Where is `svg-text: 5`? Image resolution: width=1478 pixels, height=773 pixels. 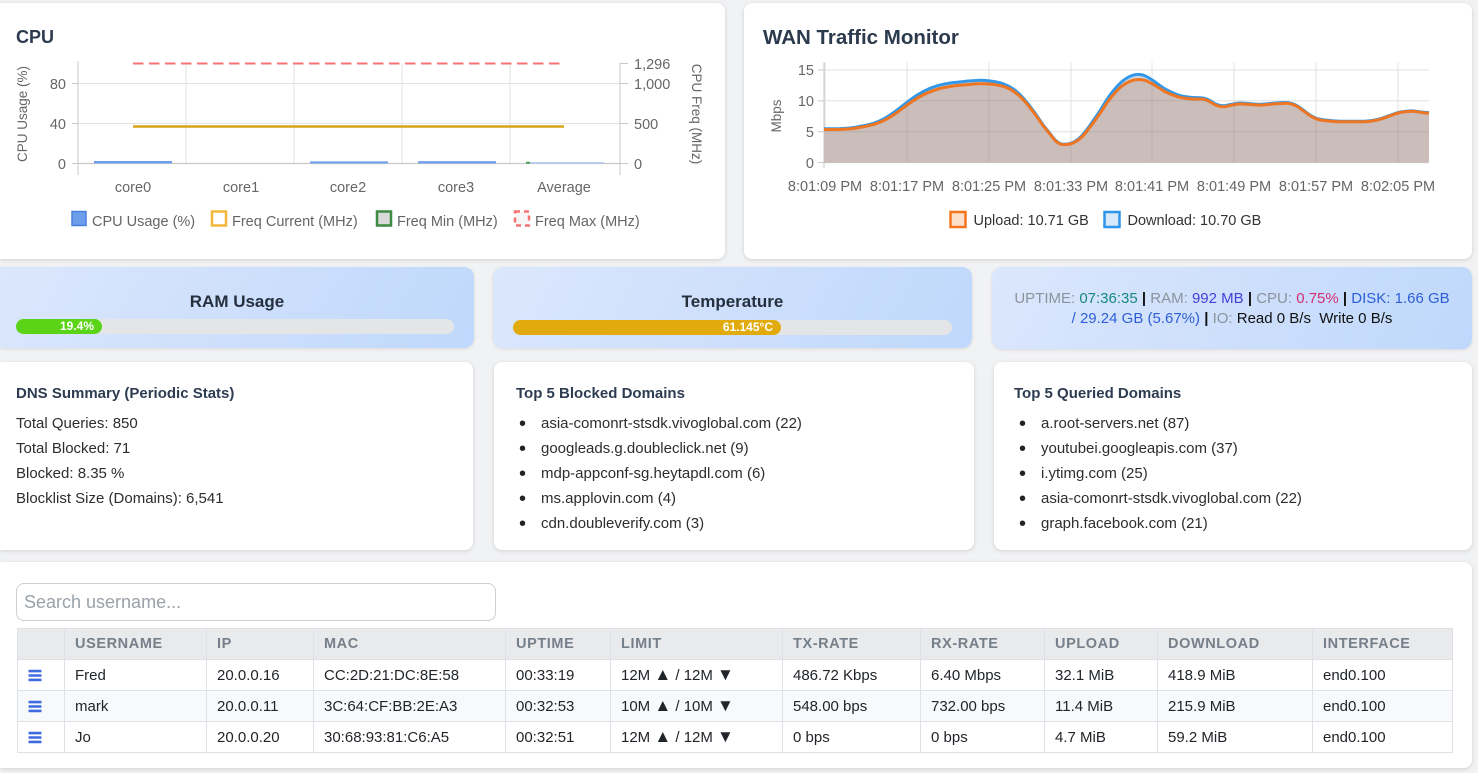 svg-text: 5 is located at coordinates (810, 133).